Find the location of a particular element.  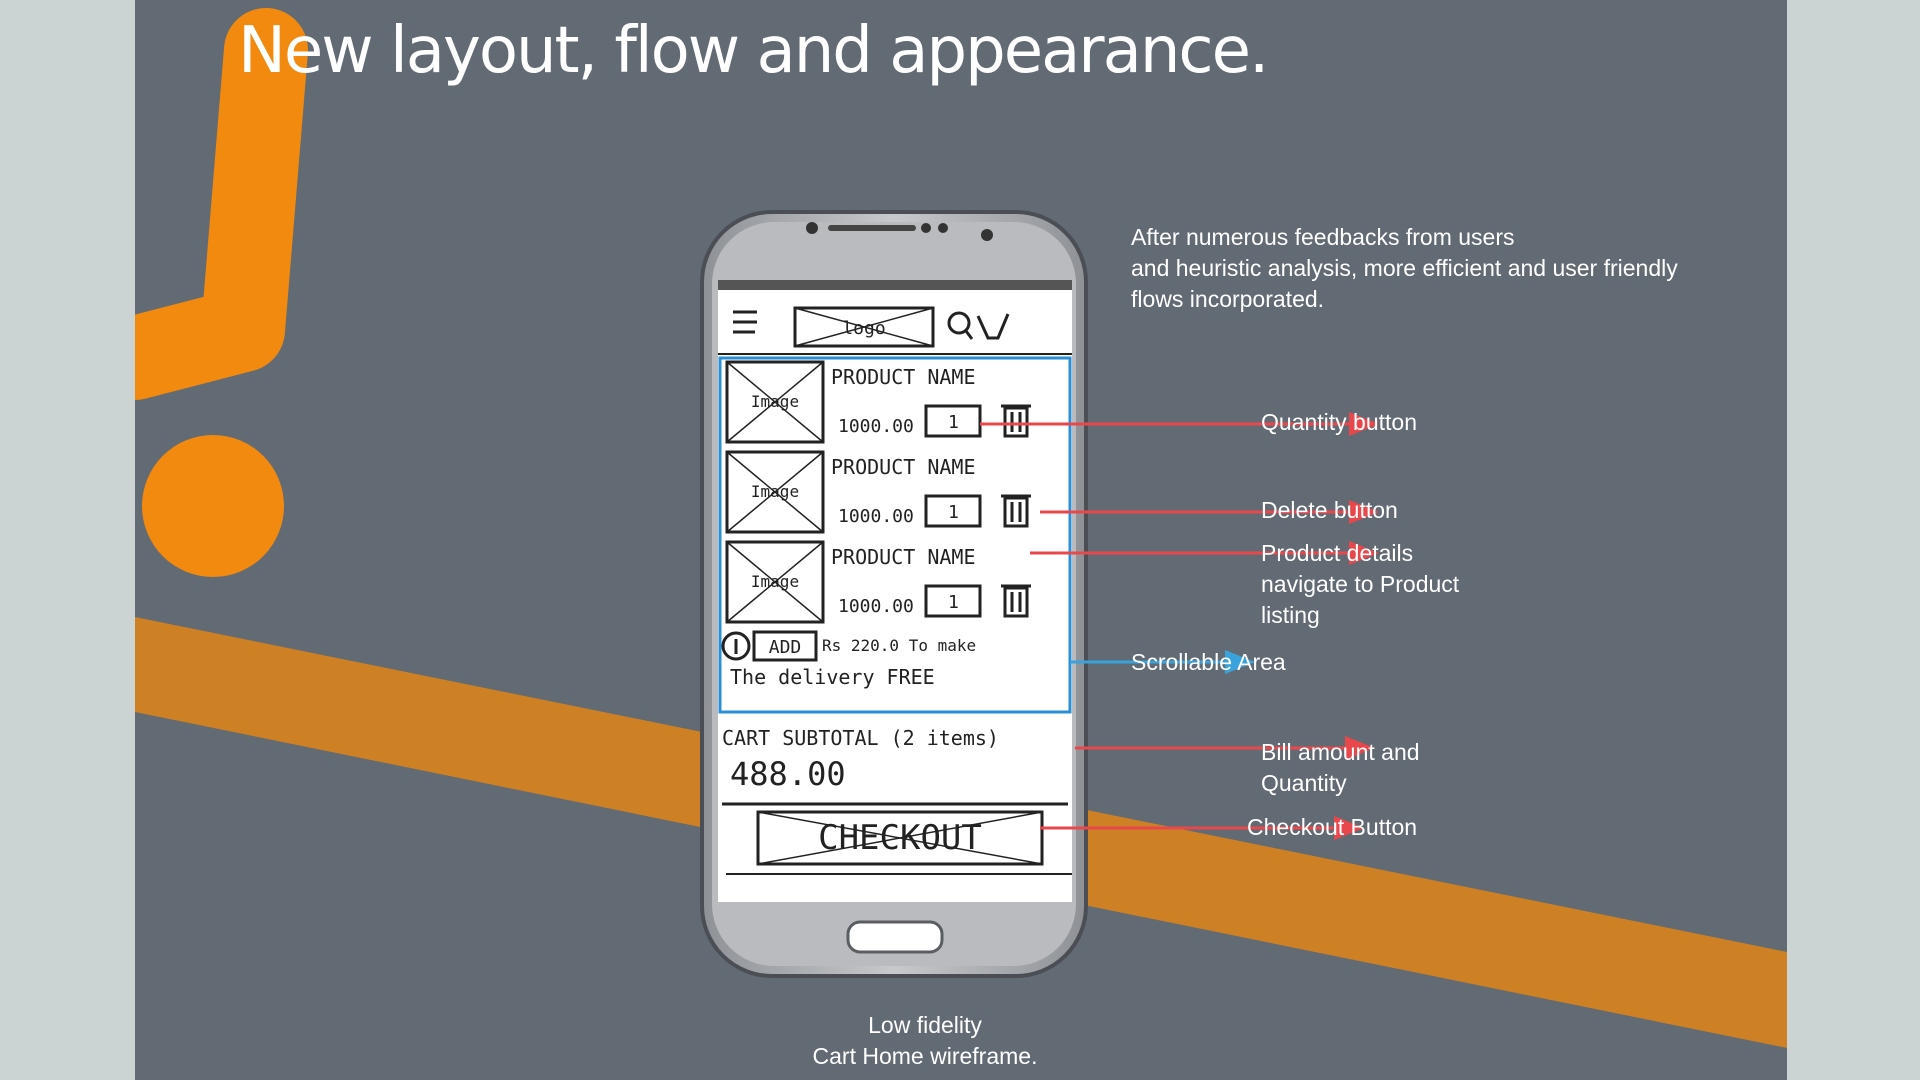

annotation-line: Product details is located at coordinates (1337, 553).